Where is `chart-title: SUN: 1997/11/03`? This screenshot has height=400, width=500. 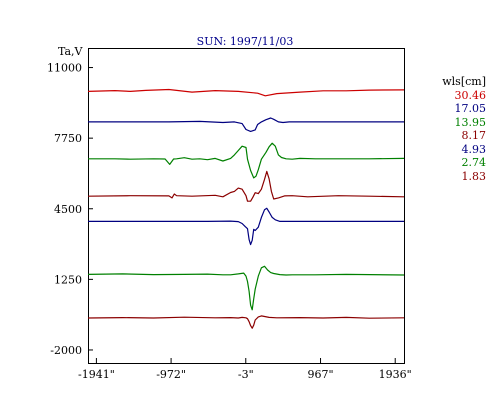
chart-title: SUN: 1997/11/03 is located at coordinates (245, 41).